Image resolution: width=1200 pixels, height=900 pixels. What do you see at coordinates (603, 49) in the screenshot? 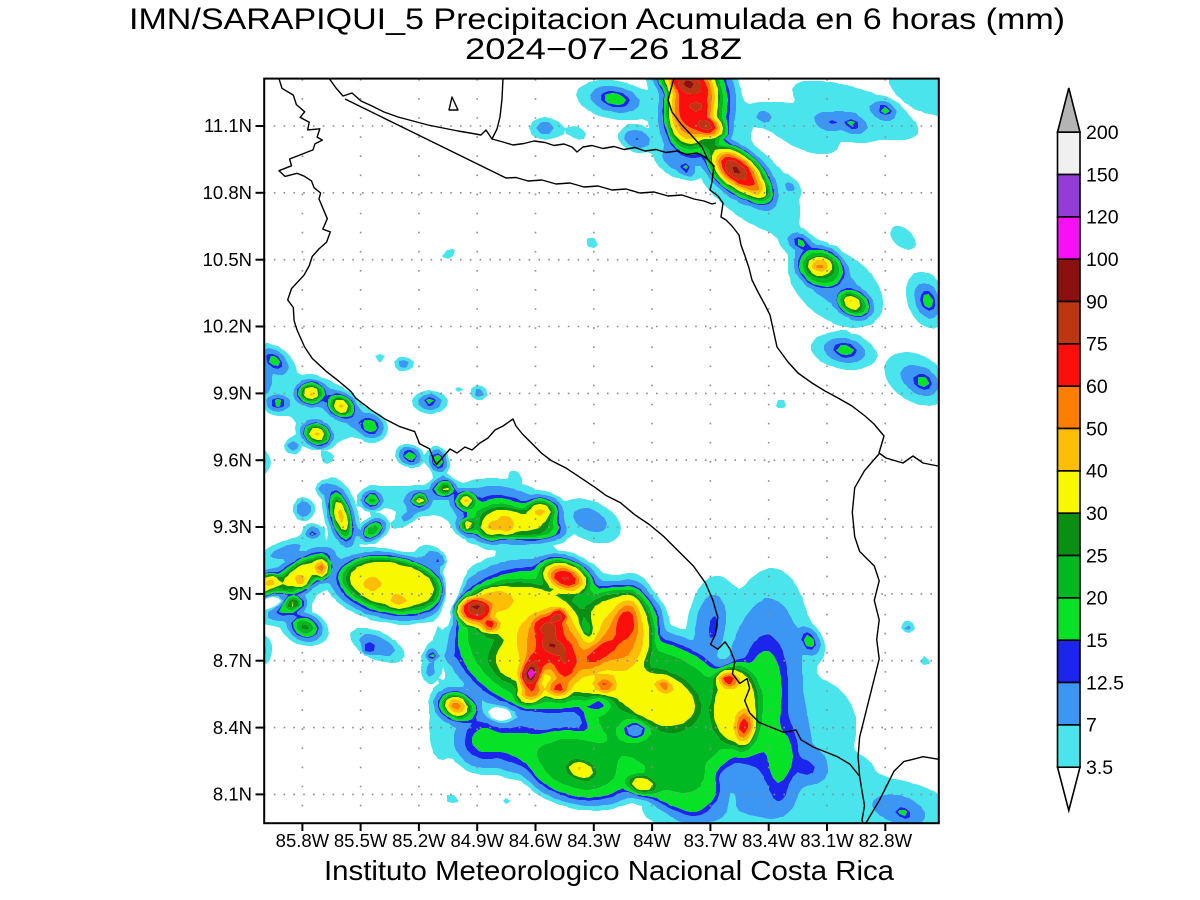
I see `svg-text: 2024−07−26 18Z` at bounding box center [603, 49].